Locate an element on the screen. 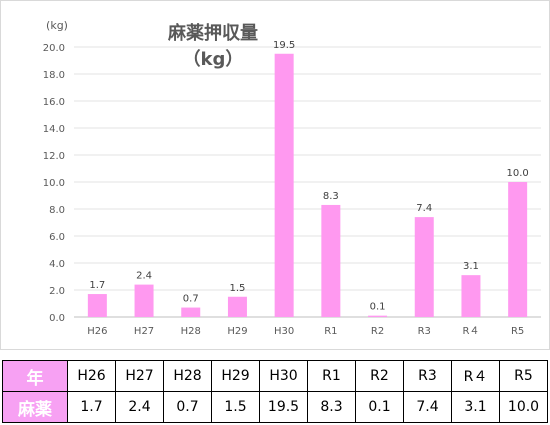 This screenshot has width=550, height=425. x-tick-label: H27 is located at coordinates (144, 331).